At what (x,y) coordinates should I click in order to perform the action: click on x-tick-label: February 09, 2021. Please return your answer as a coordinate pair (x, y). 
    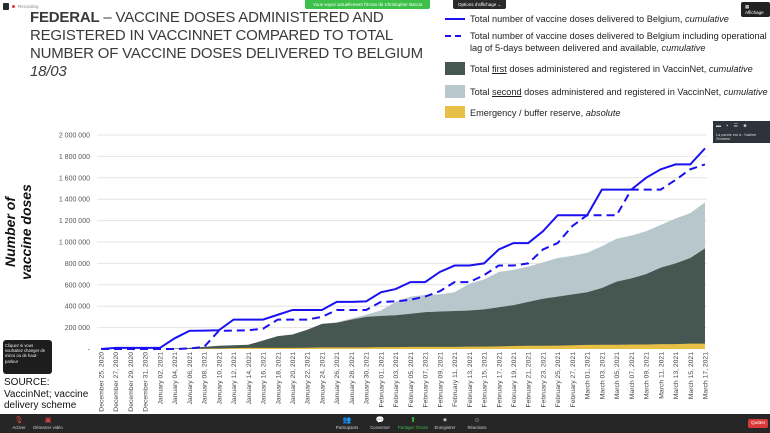
    Looking at the image, I should click on (440, 380).